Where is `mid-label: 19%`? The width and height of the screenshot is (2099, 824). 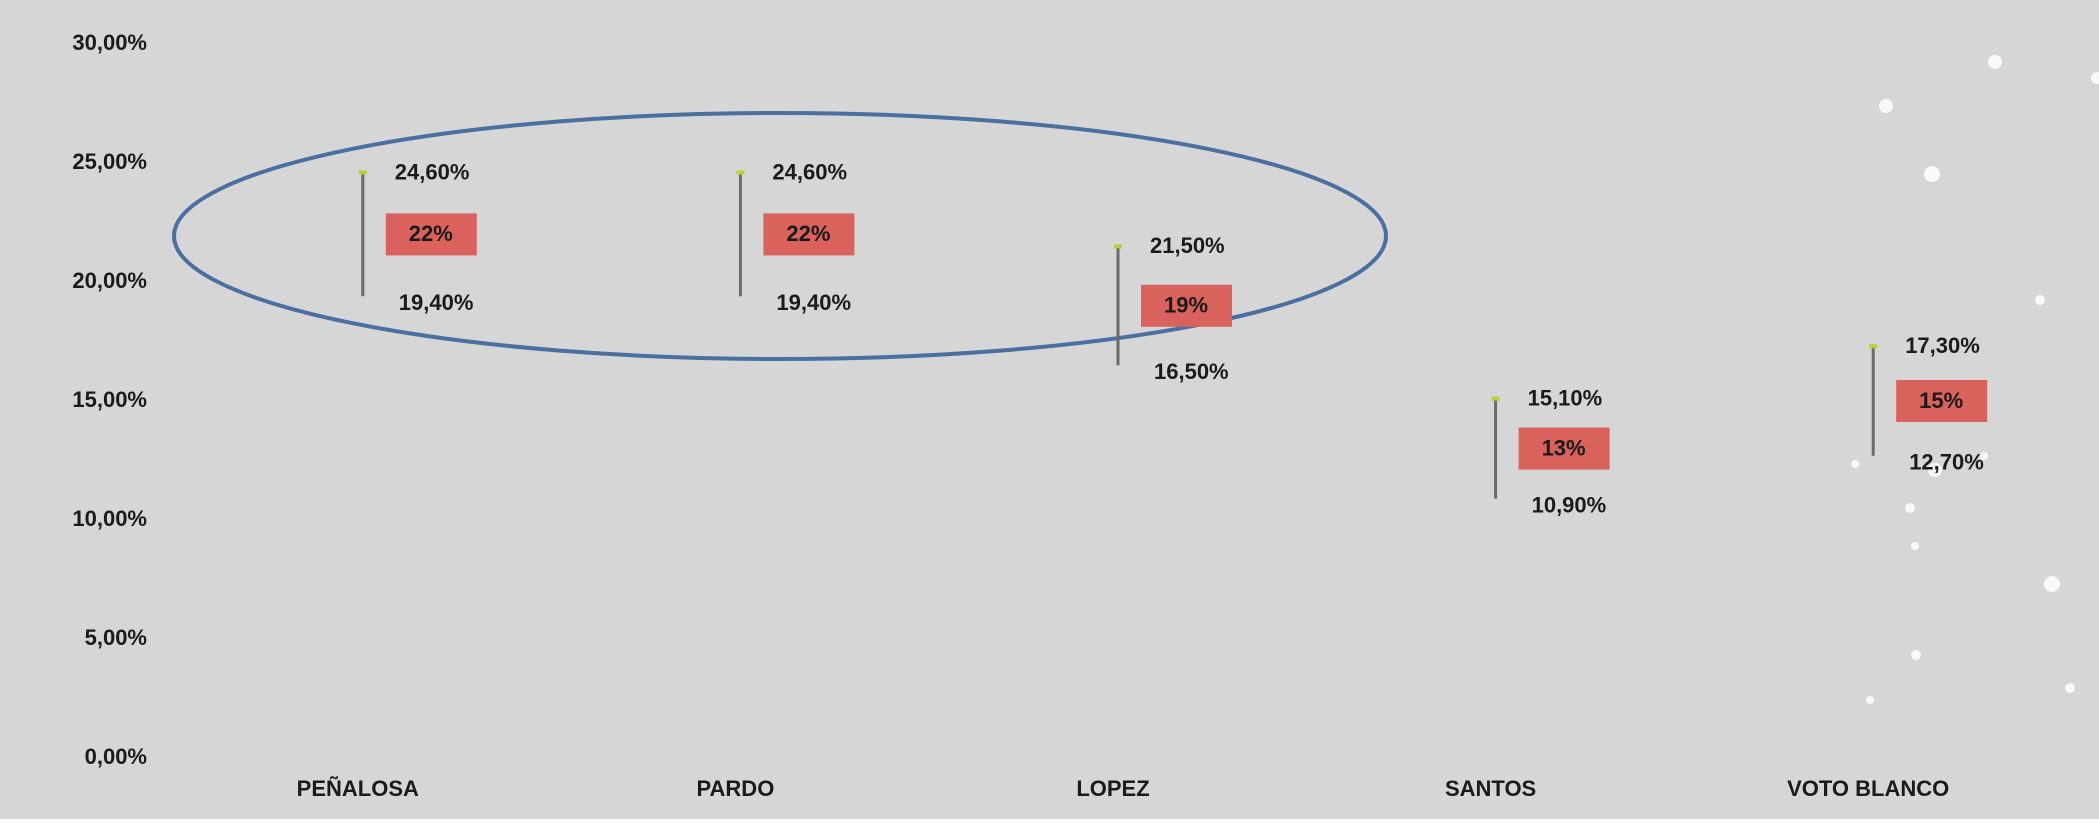
mid-label: 19% is located at coordinates (1186, 305).